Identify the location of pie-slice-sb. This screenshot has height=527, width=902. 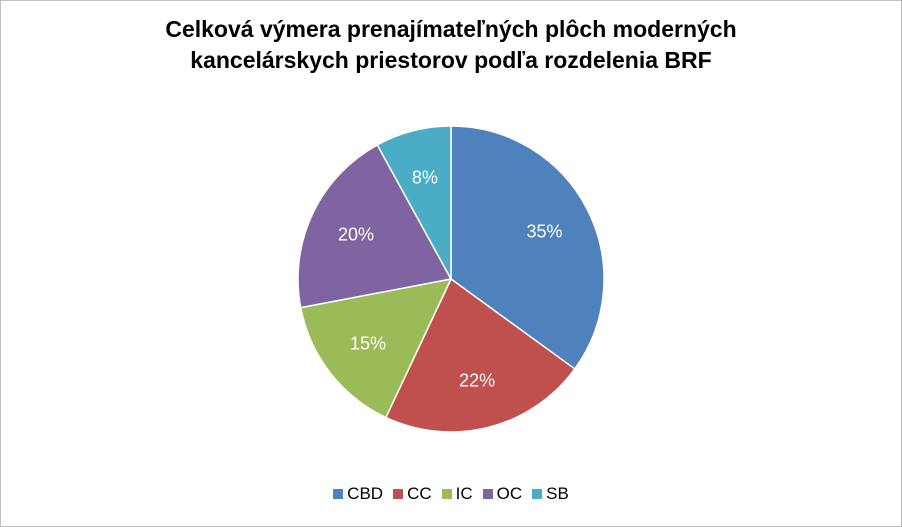
(414, 202).